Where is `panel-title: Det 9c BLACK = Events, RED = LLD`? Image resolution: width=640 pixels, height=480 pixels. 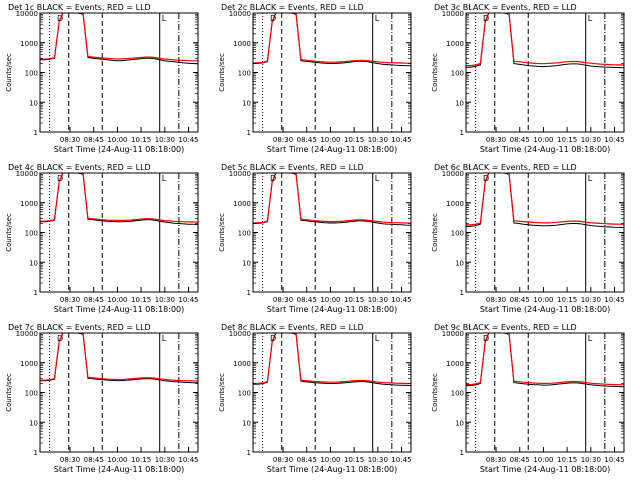 panel-title: Det 9c BLACK = Events, RED = LLD is located at coordinates (505, 327).